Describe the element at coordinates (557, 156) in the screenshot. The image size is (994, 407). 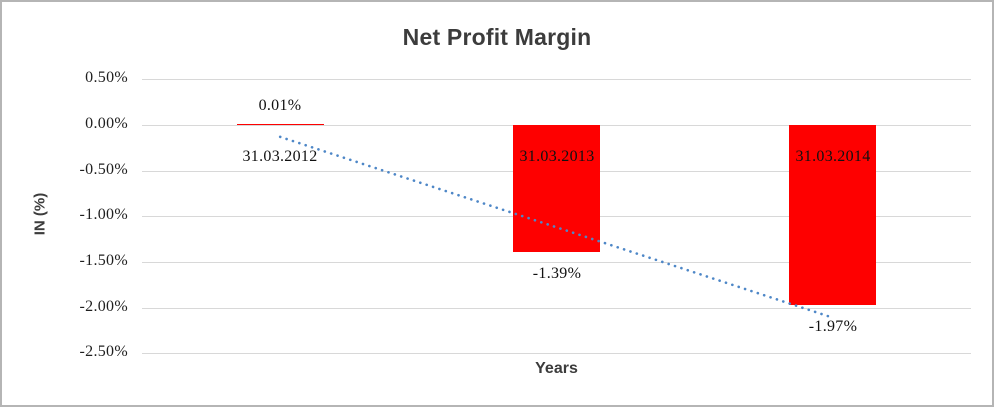
I see `category-label: 31.03.2013` at that location.